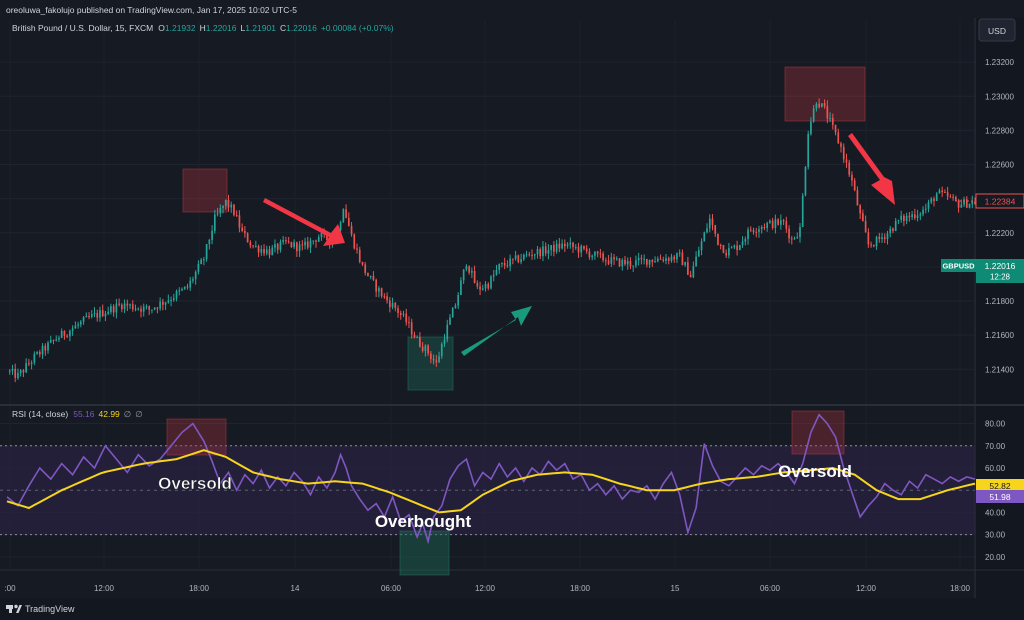  I want to click on price-tick-label: 1.21400, so click(999, 369).